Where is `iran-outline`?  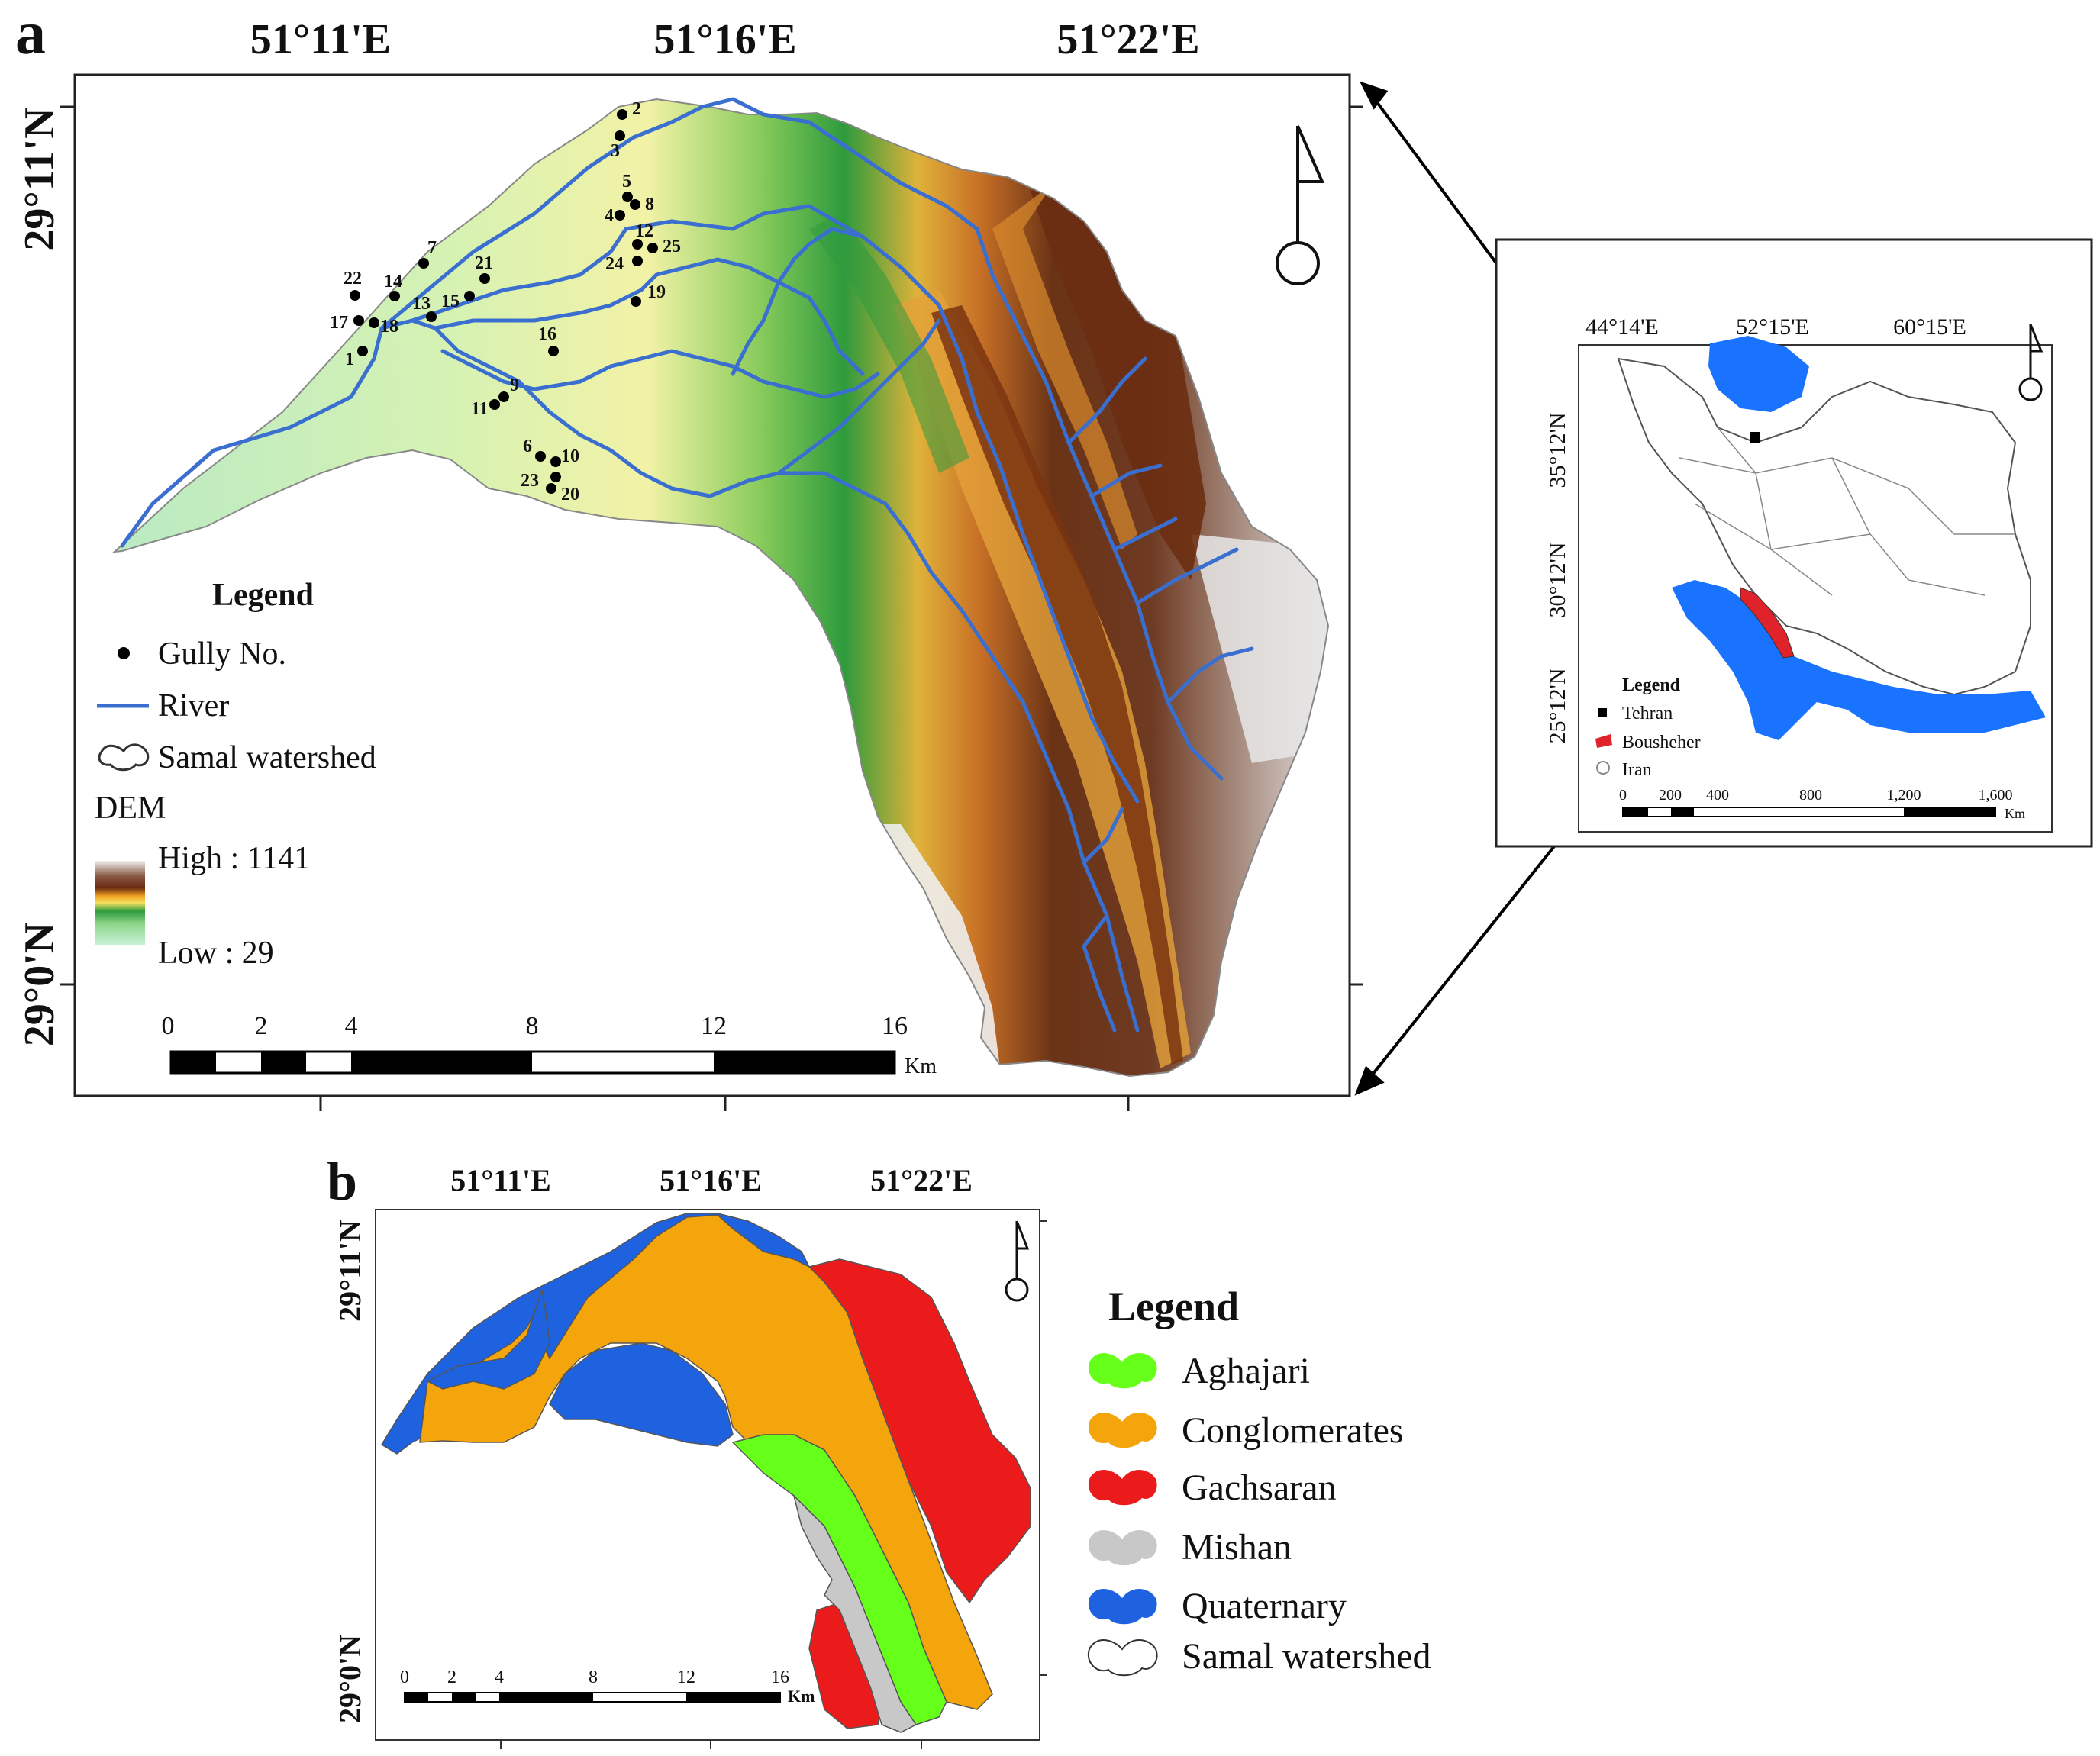
iran-outline is located at coordinates (1824, 527).